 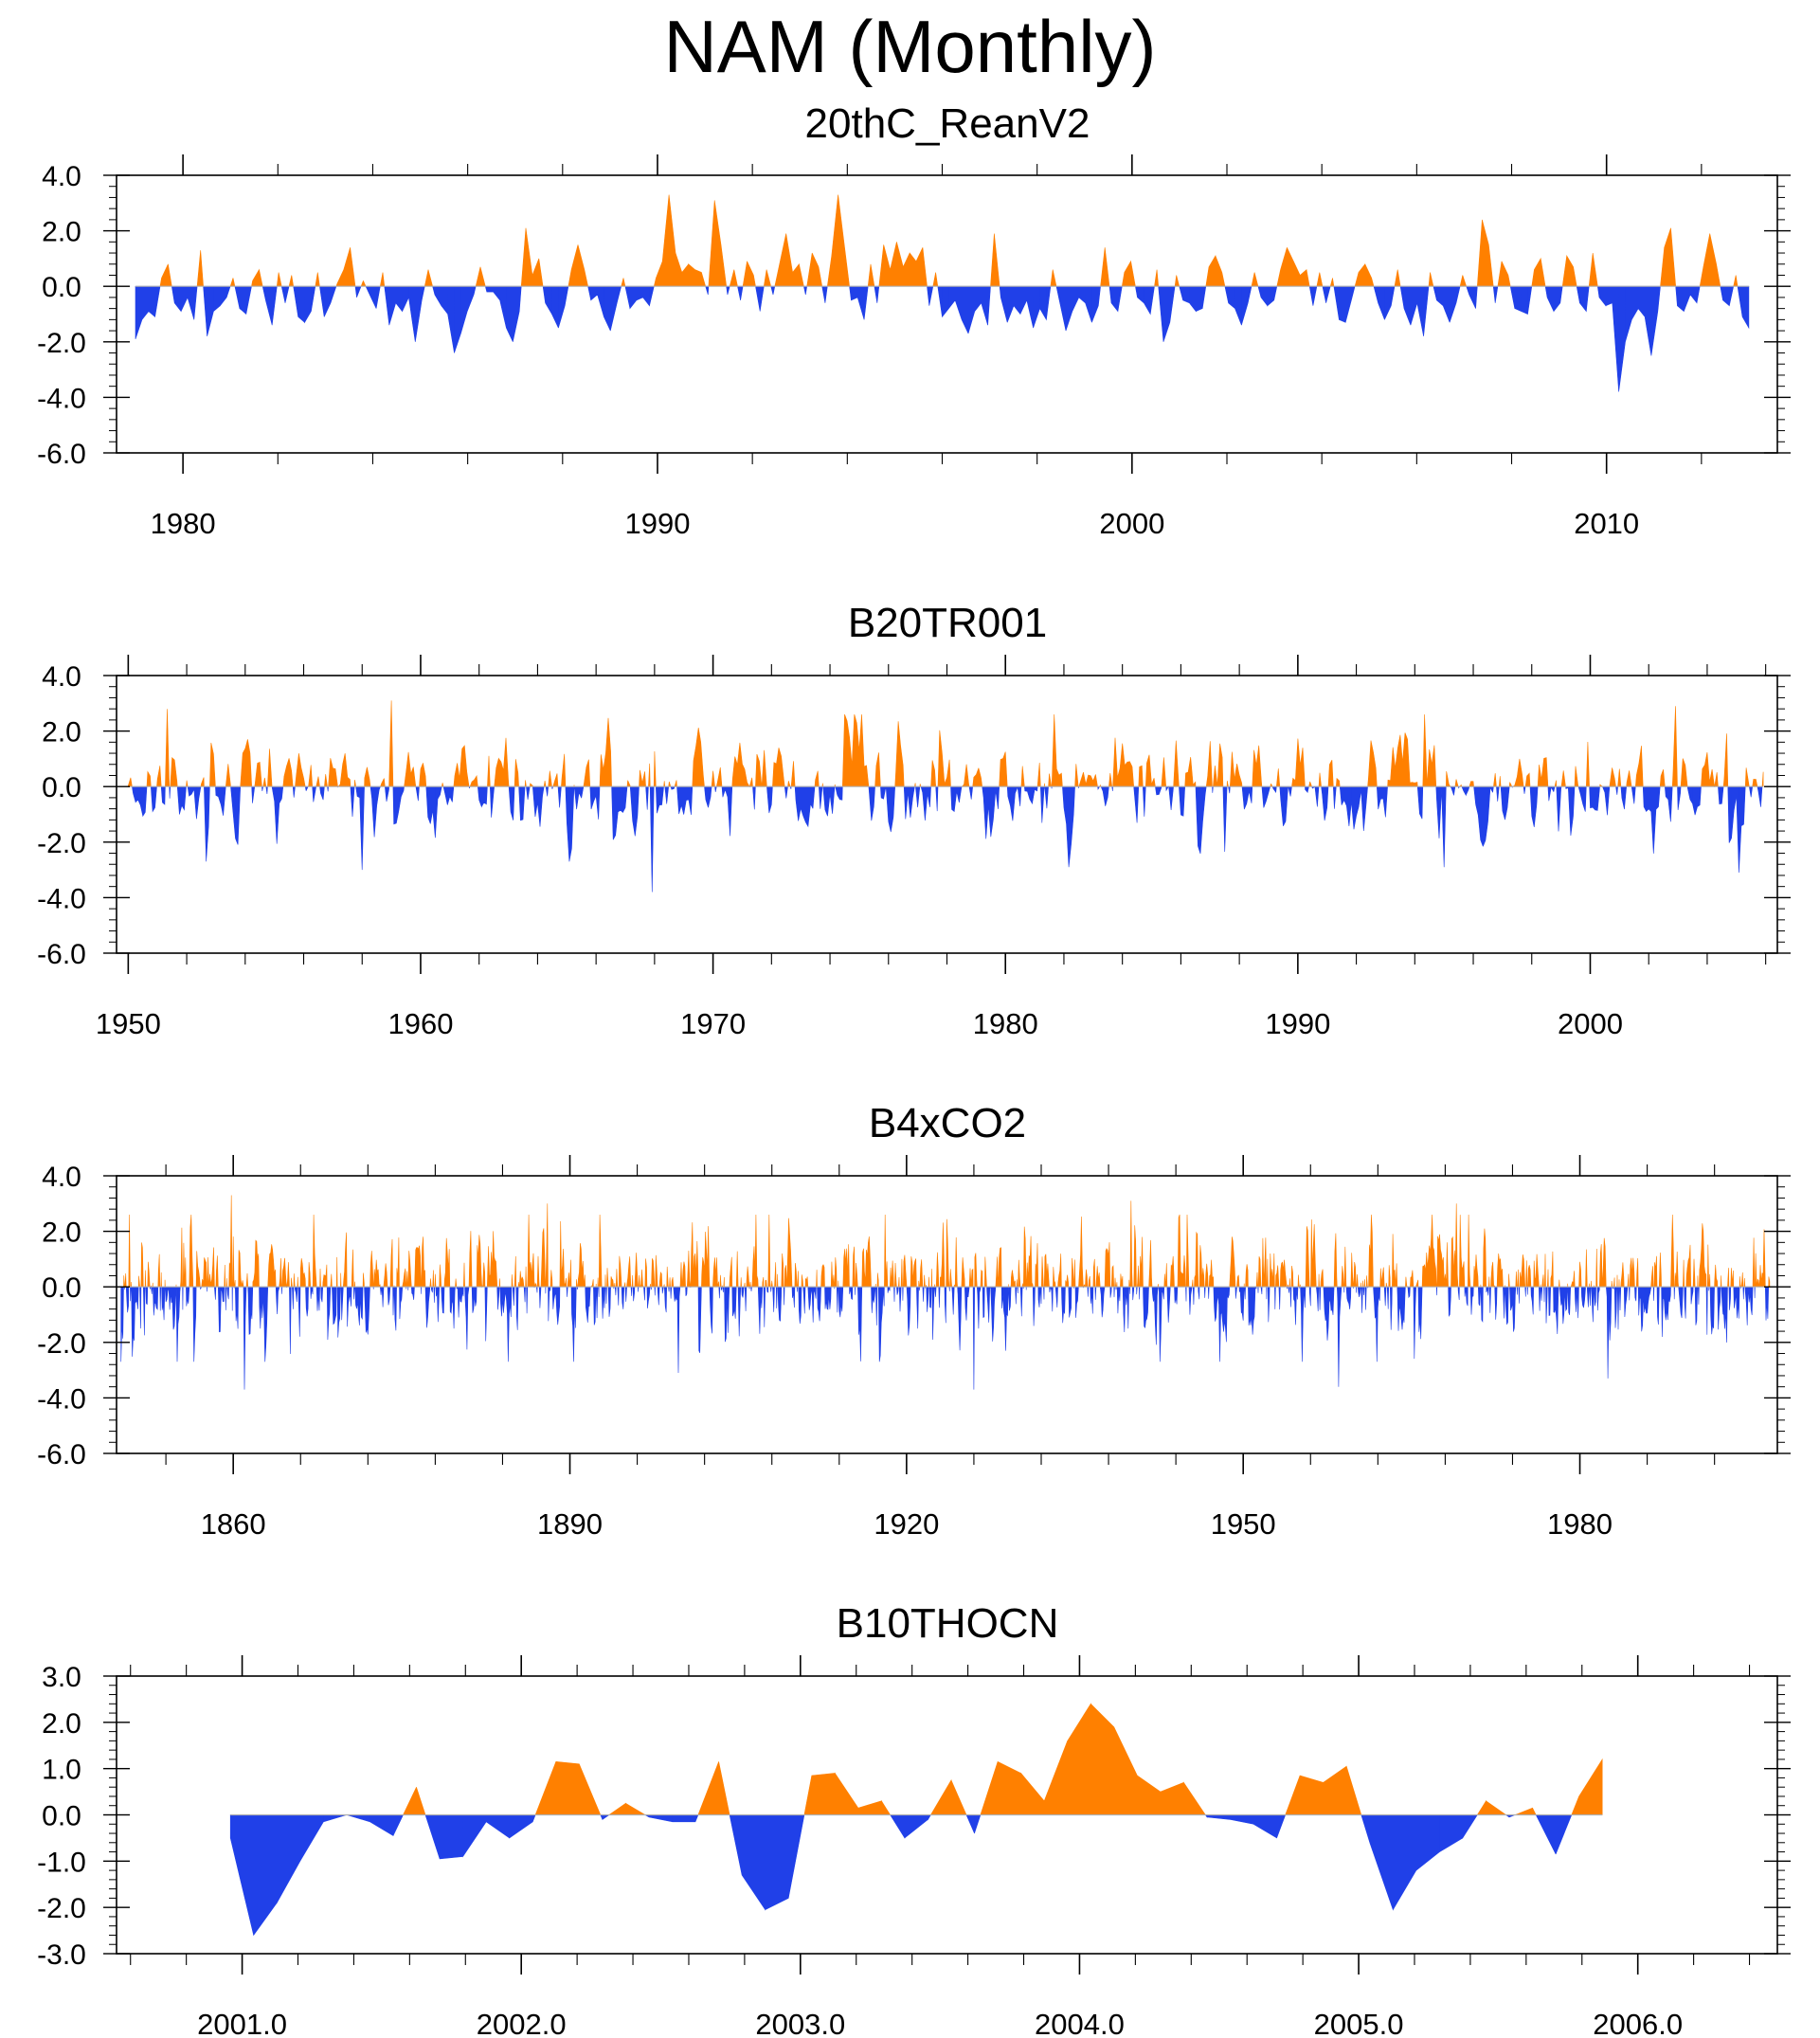 I want to click on x-tick-label: 1920, so click(x=906, y=1524).